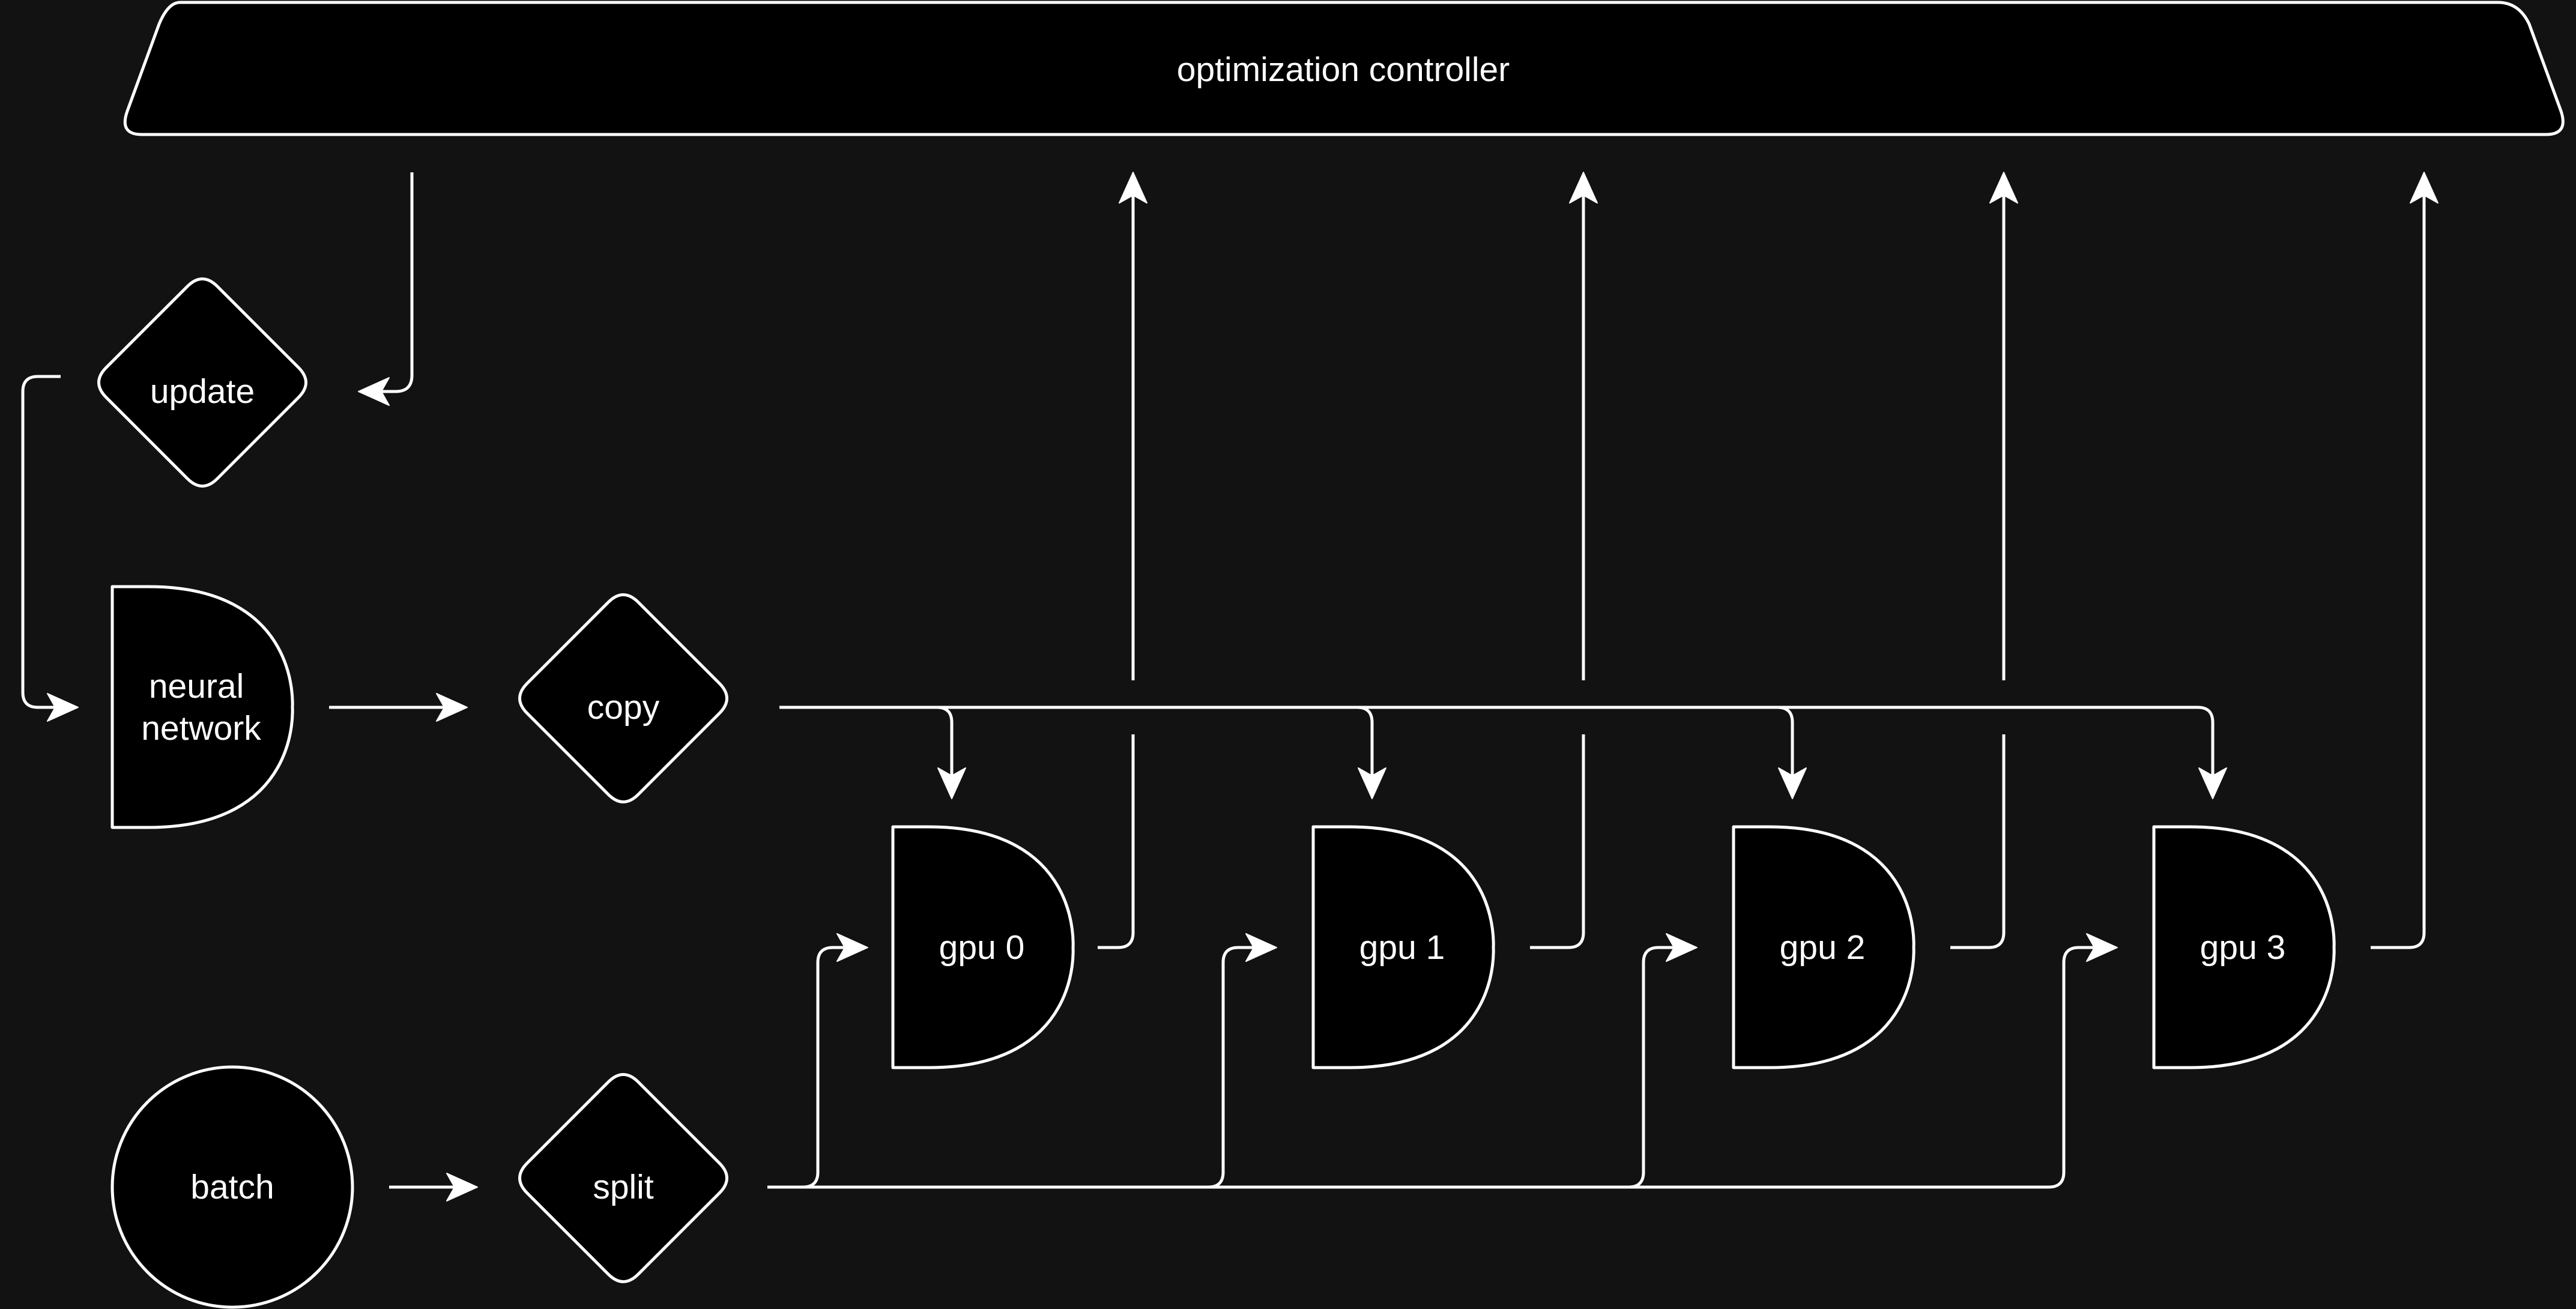 This screenshot has width=2576, height=1309. Describe the element at coordinates (196, 686) in the screenshot. I see `neural-network-label-line-1: neural` at that location.